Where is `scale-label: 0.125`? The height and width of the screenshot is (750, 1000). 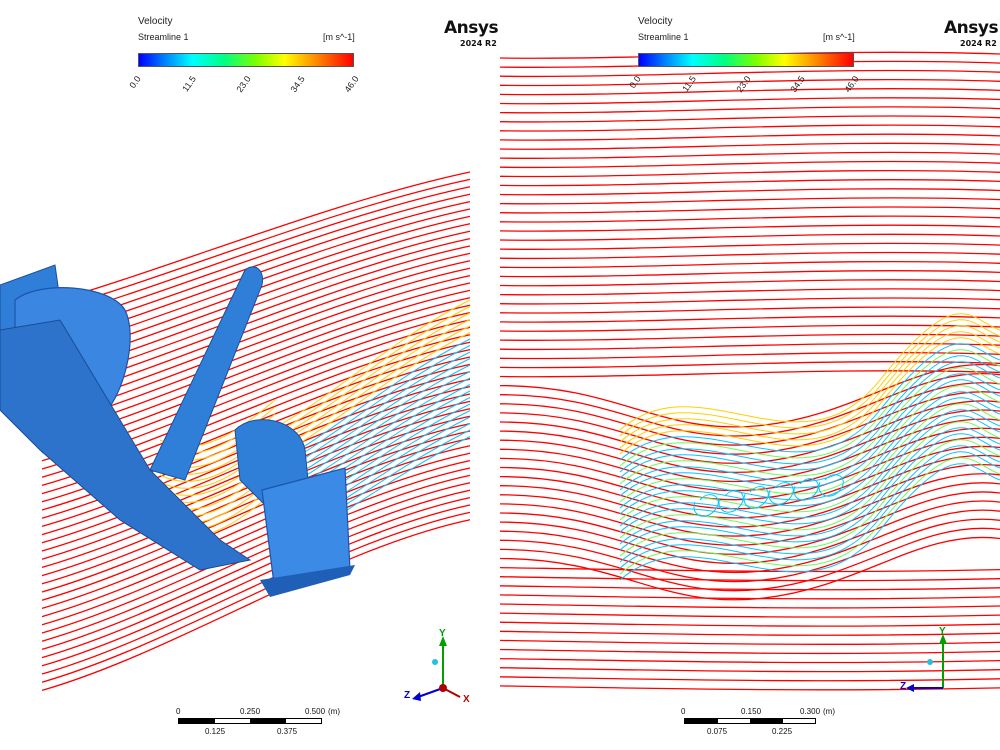
scale-label: 0.125 is located at coordinates (215, 731).